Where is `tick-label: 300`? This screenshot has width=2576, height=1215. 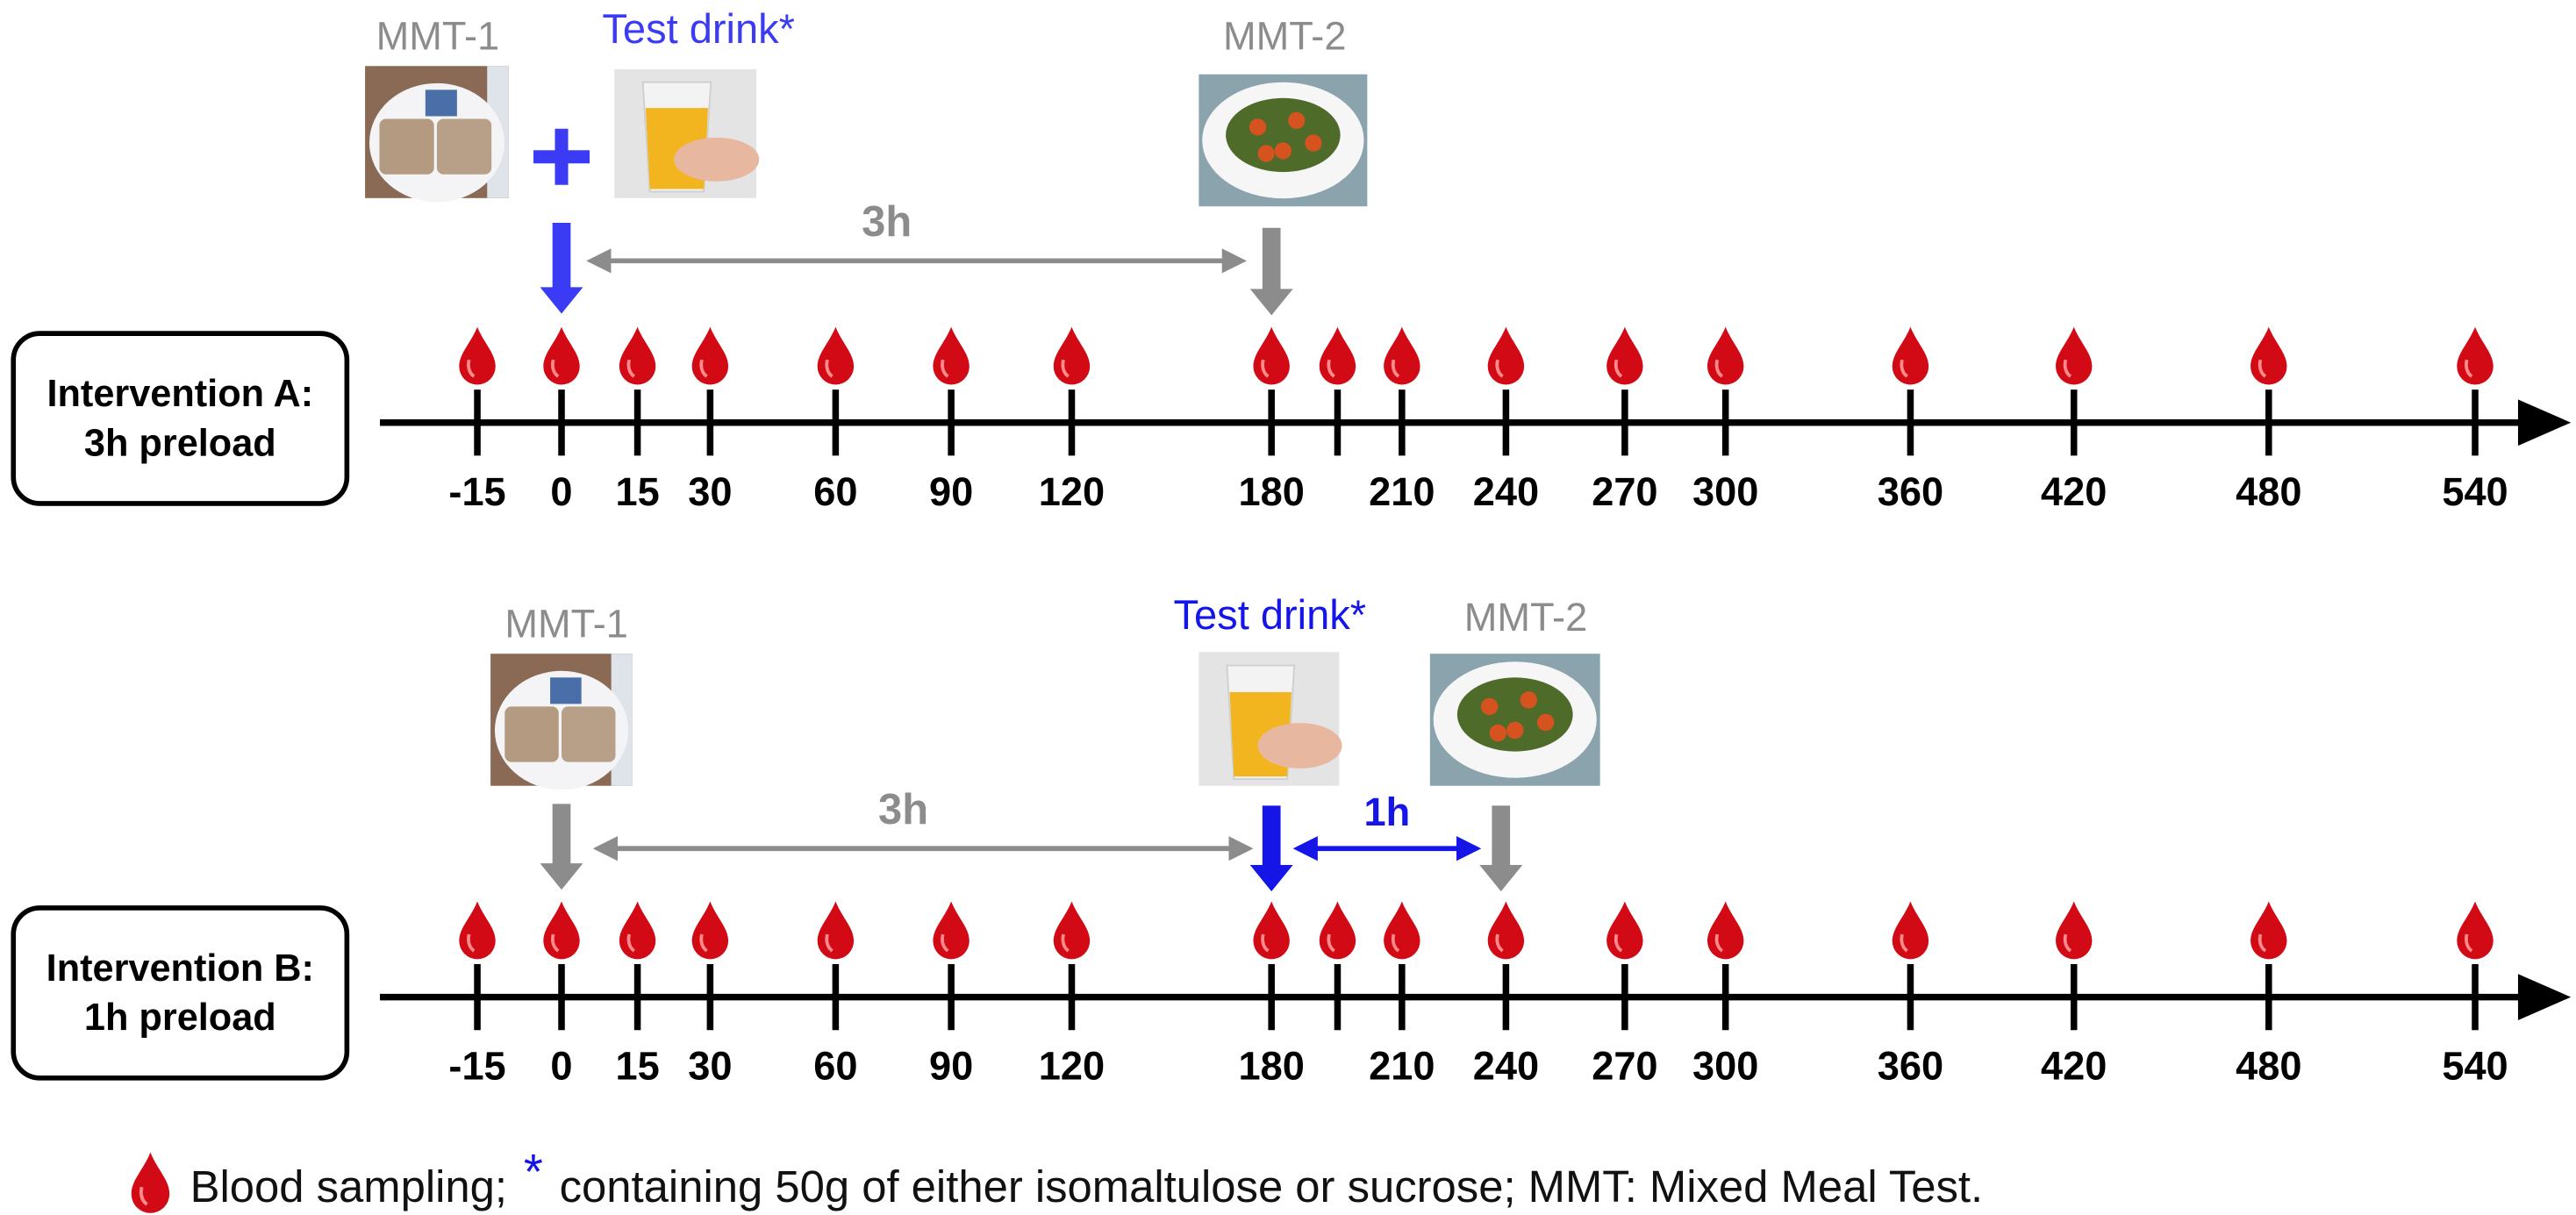
tick-label: 300 is located at coordinates (1725, 1066).